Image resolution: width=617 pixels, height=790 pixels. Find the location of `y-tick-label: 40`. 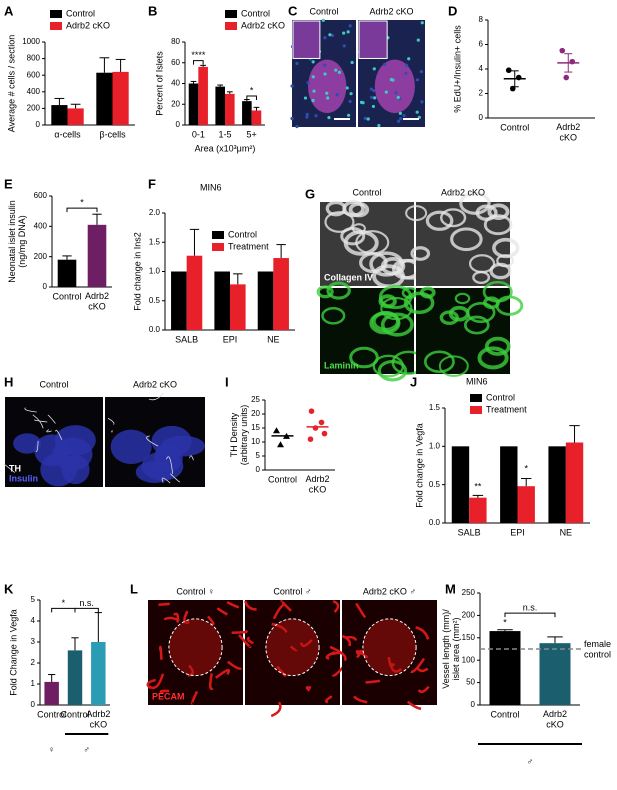

y-tick-label: 40 is located at coordinates (175, 83).